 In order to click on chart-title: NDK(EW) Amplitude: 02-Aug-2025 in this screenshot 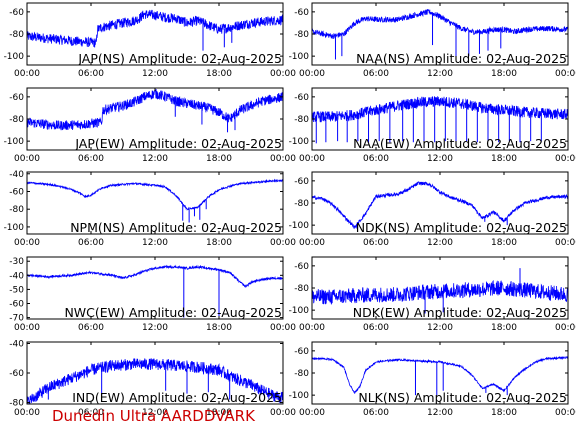, I will do `click(460, 312)`.